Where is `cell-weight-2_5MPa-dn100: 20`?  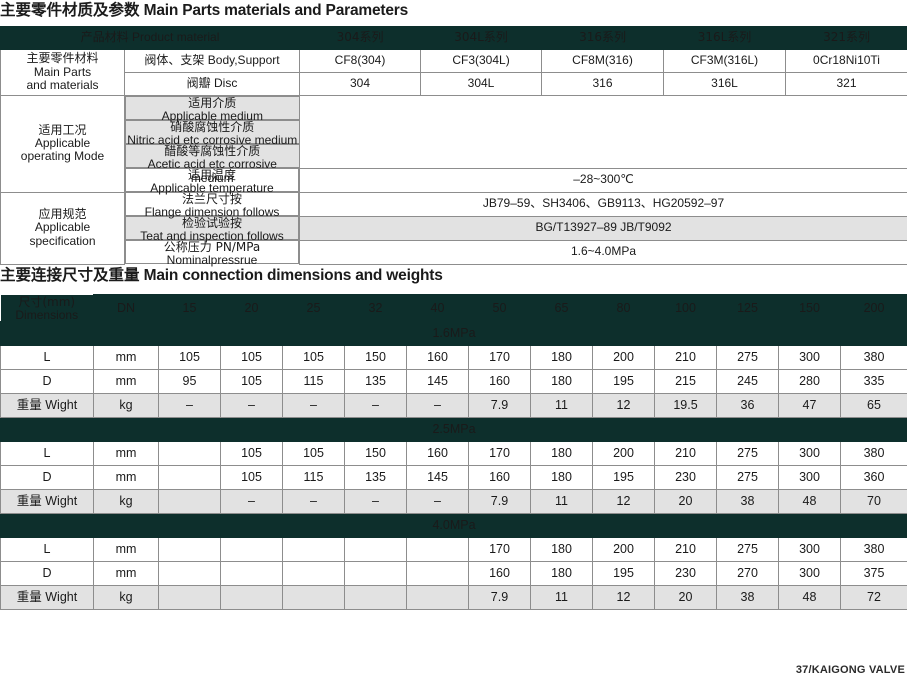 cell-weight-2_5MPa-dn100: 20 is located at coordinates (685, 501).